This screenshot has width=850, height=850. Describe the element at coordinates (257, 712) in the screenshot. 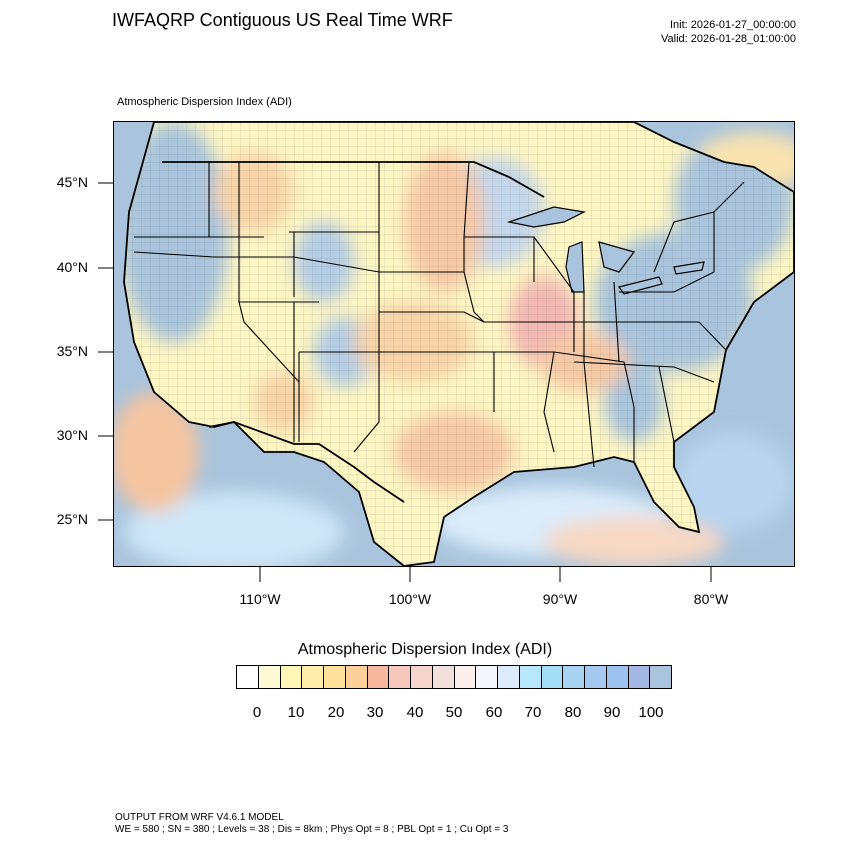

I see `legend-label: 0` at that location.